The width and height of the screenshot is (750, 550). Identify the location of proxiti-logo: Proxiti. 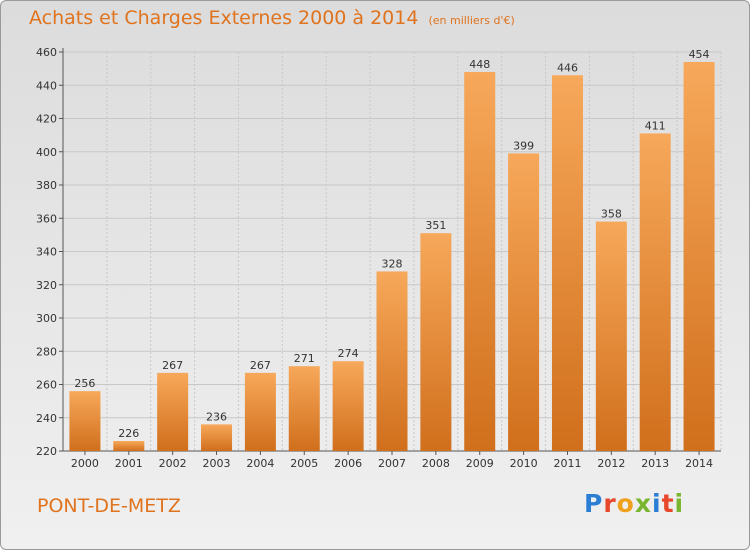
(634, 503).